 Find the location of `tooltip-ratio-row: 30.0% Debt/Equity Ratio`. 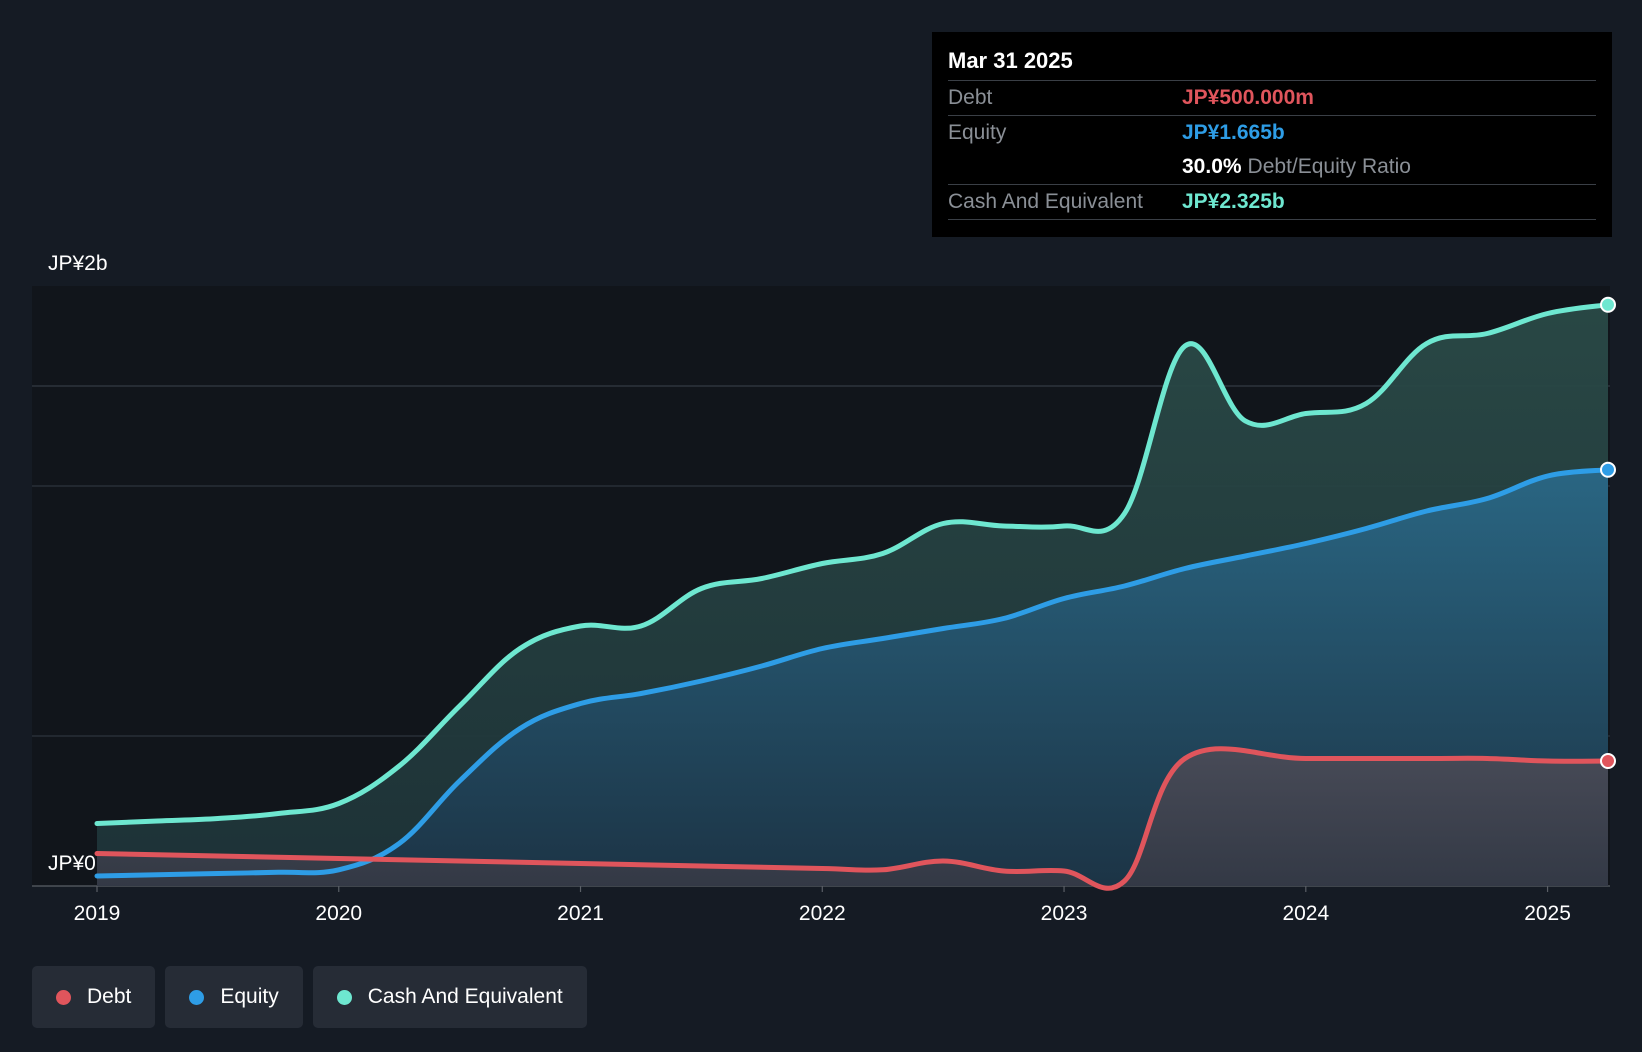

tooltip-ratio-row: 30.0% Debt/Equity Ratio is located at coordinates (1272, 167).